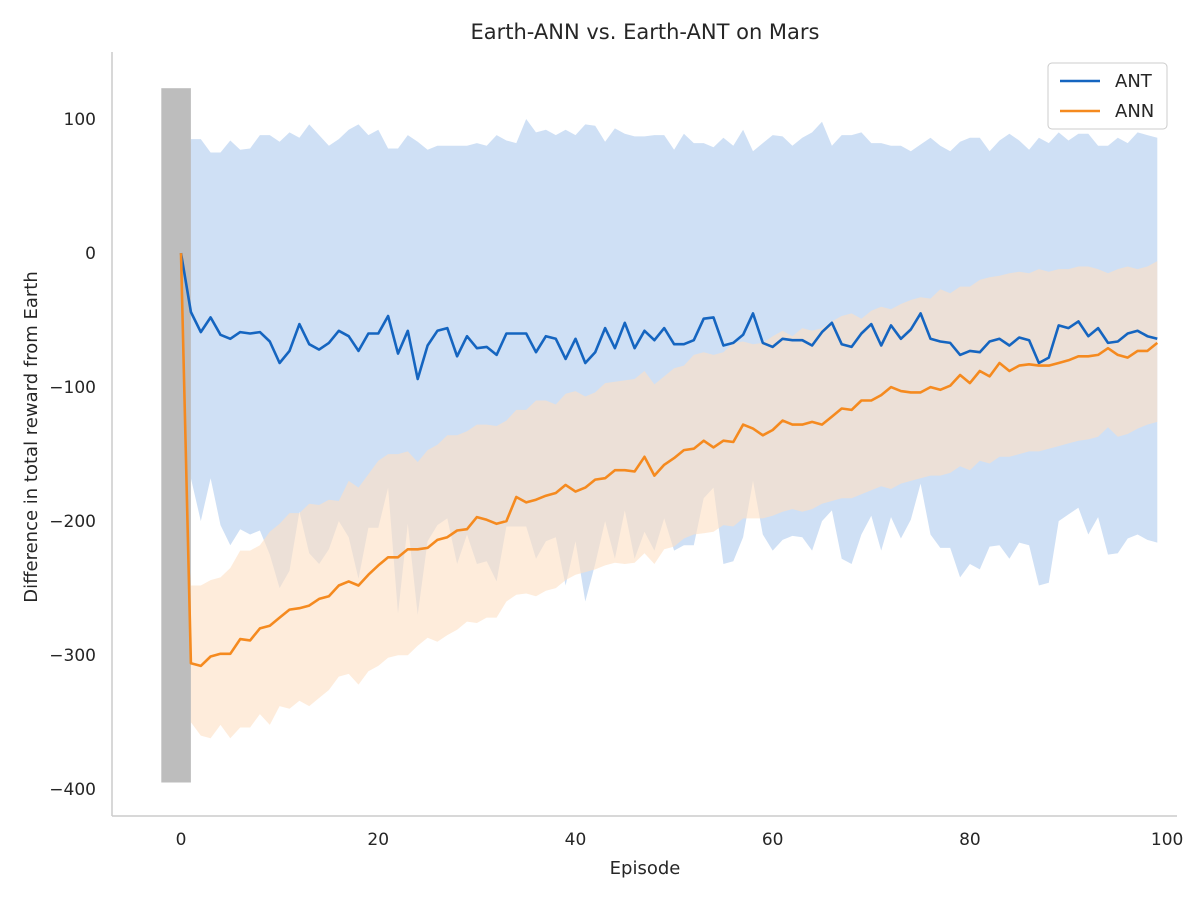  What do you see at coordinates (970, 840) in the screenshot?
I see `x-tick-label: 80` at bounding box center [970, 840].